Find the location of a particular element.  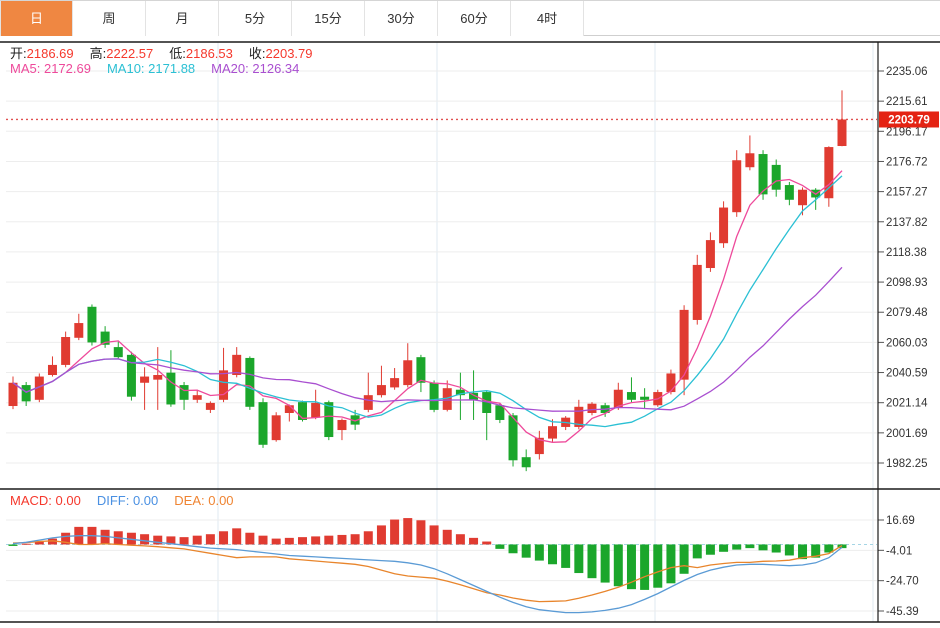

ma-readout: MA5: 2172.69 MA10: 2171.88 MA20: 2126.34 is located at coordinates (162, 68).